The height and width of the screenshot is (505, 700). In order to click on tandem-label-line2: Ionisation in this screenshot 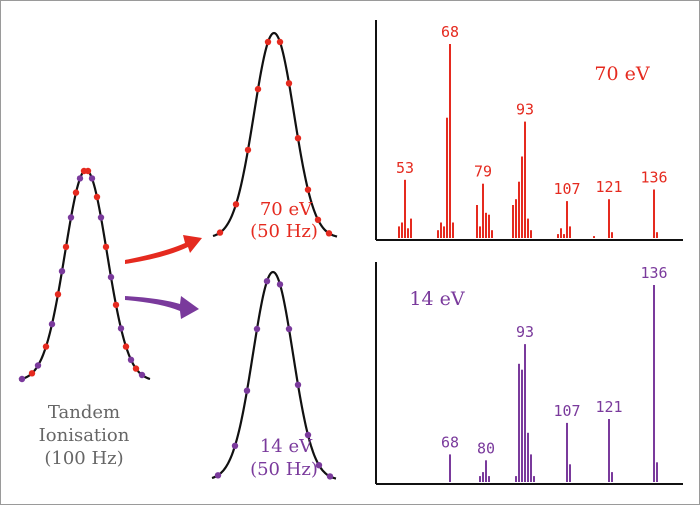, I will do `click(84, 435)`.